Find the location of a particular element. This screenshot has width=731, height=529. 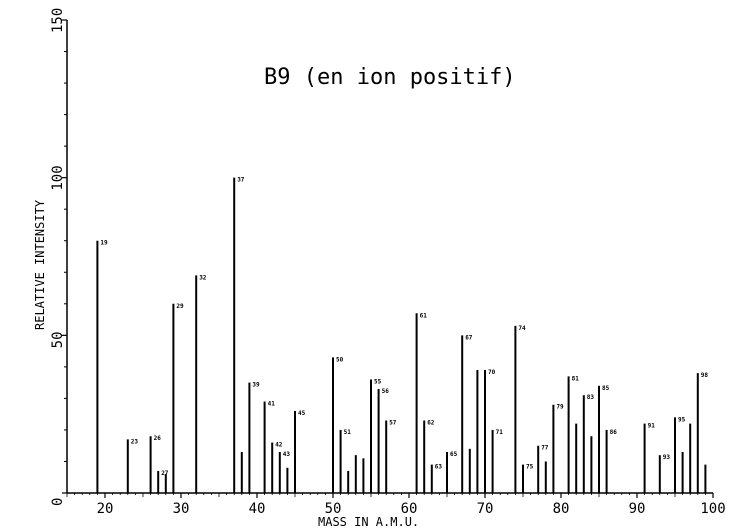

x-tick-label: 40 is located at coordinates (257, 509).